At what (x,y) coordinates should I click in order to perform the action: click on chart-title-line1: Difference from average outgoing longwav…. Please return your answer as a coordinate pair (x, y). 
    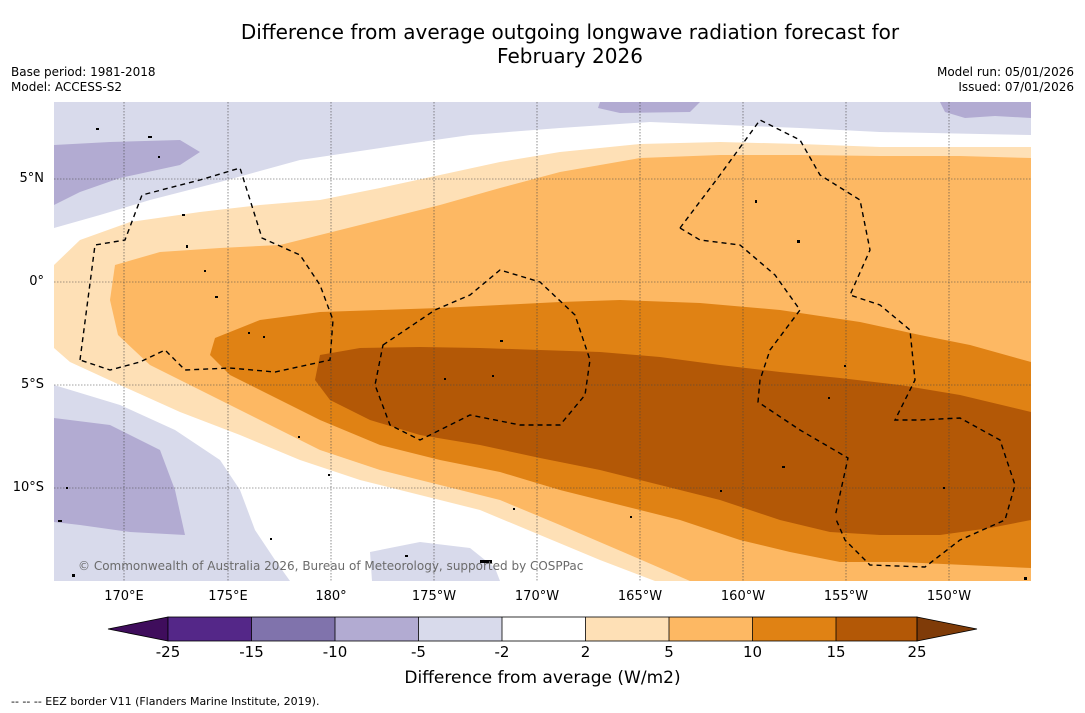
    Looking at the image, I should click on (570, 32).